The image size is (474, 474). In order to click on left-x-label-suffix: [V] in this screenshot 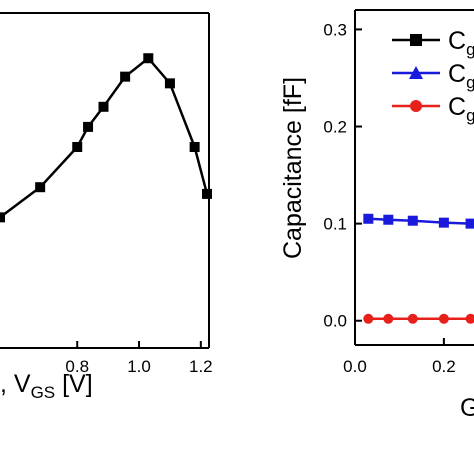, I will do `click(74, 384)`.